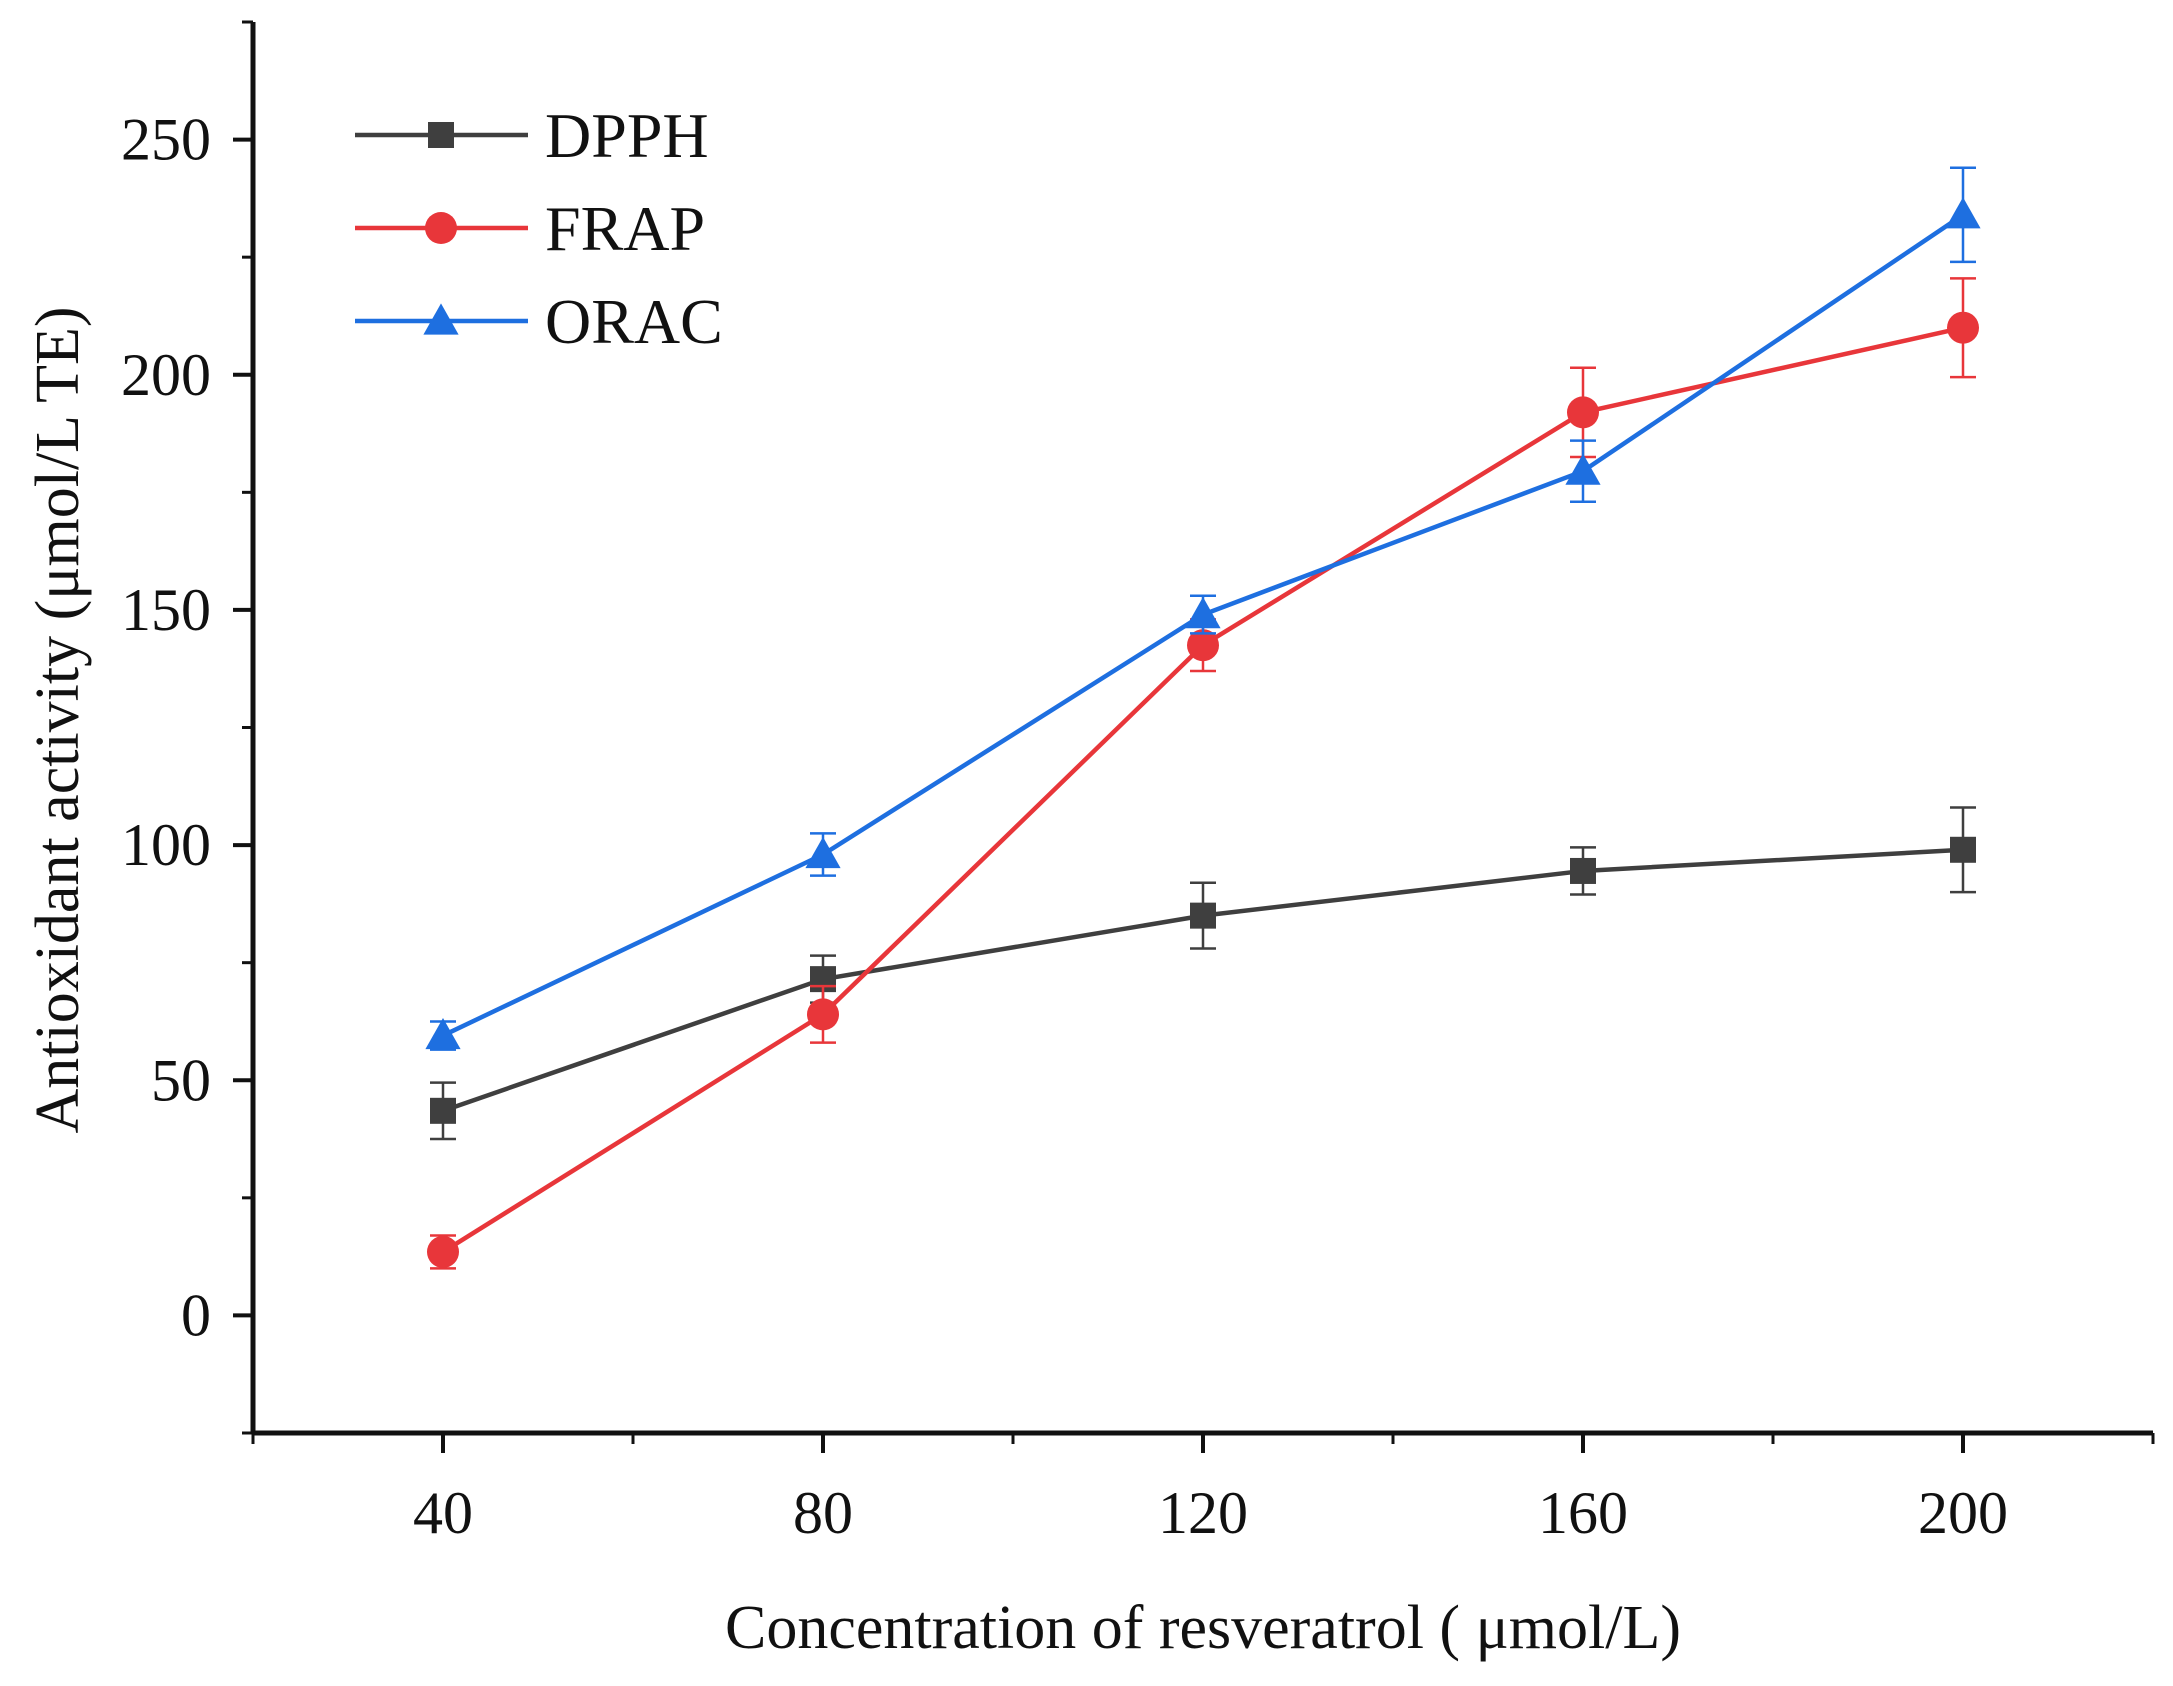 This screenshot has width=2173, height=1686. I want to click on y-tick-label: 0, so click(196, 1315).